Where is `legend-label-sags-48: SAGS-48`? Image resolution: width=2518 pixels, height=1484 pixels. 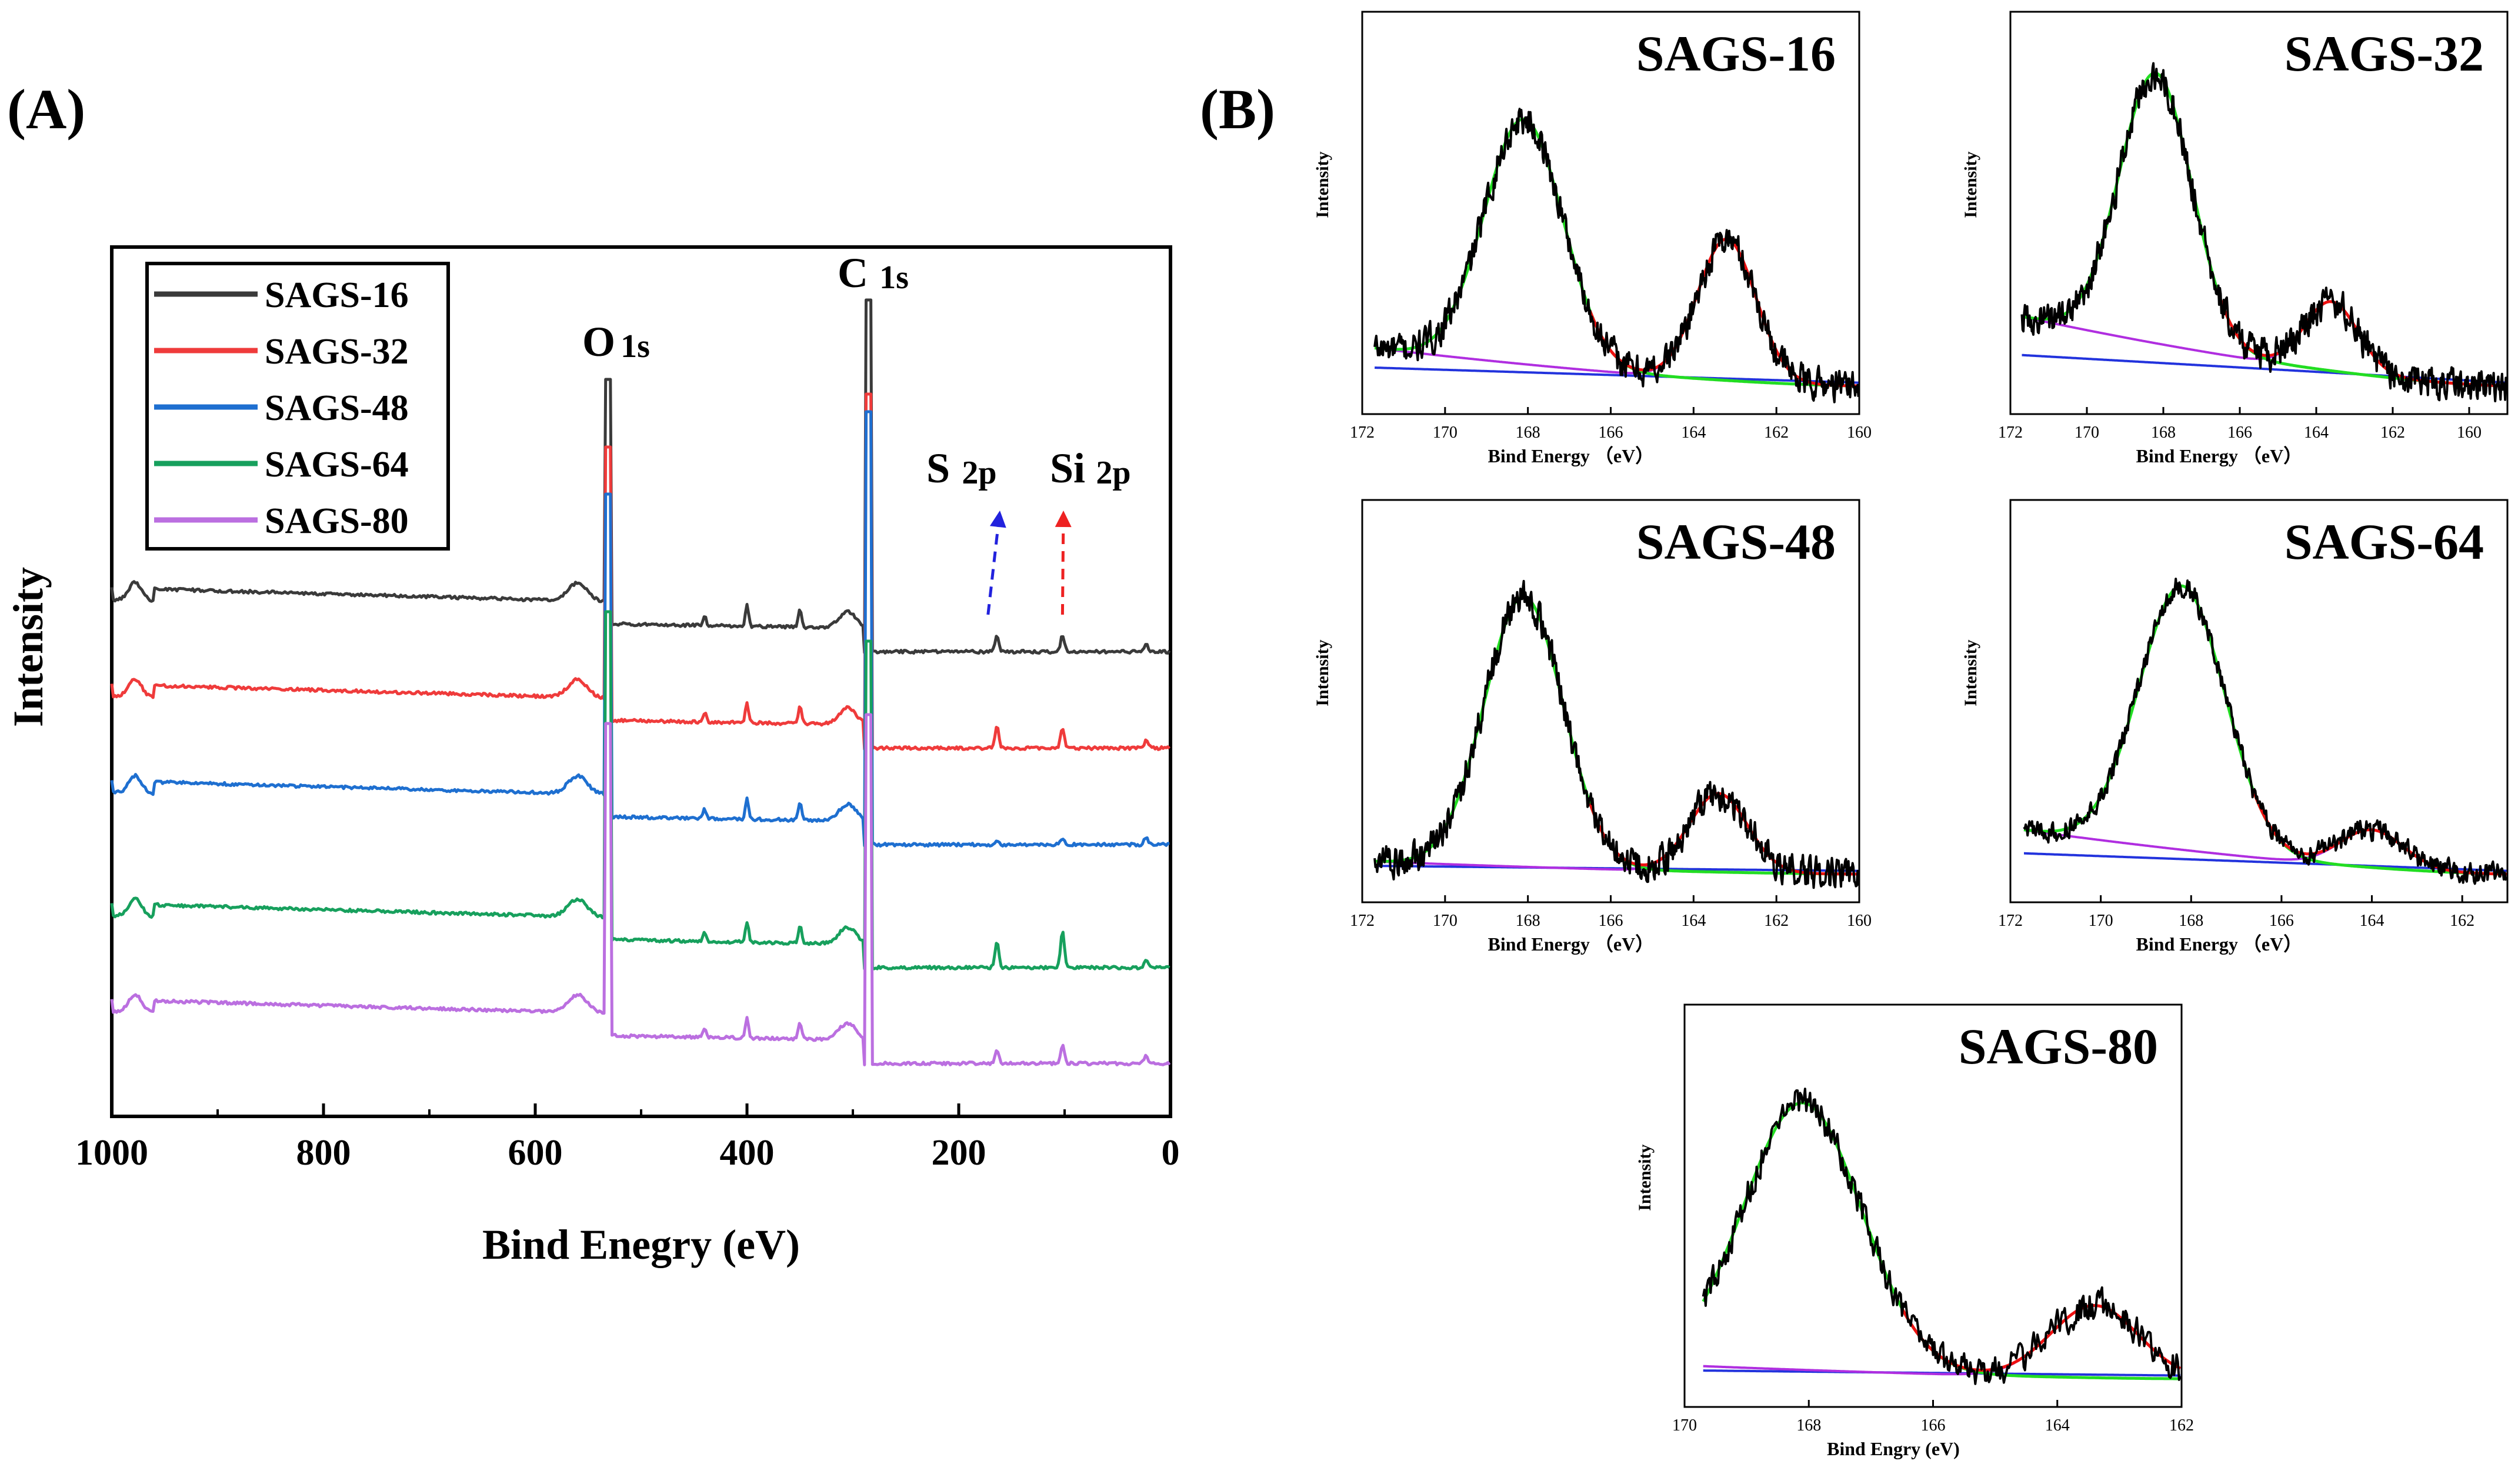
legend-label-sags-48: SAGS-48 is located at coordinates (337, 408).